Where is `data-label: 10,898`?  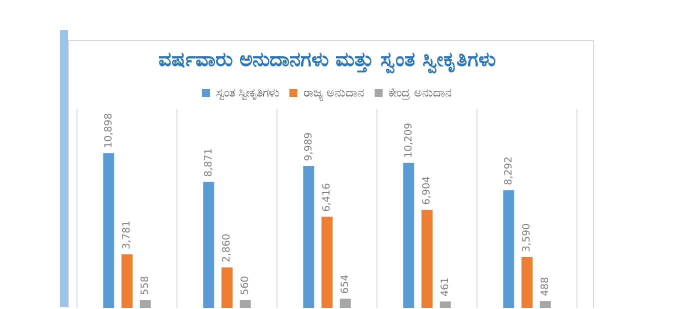 data-label: 10,898 is located at coordinates (108, 130).